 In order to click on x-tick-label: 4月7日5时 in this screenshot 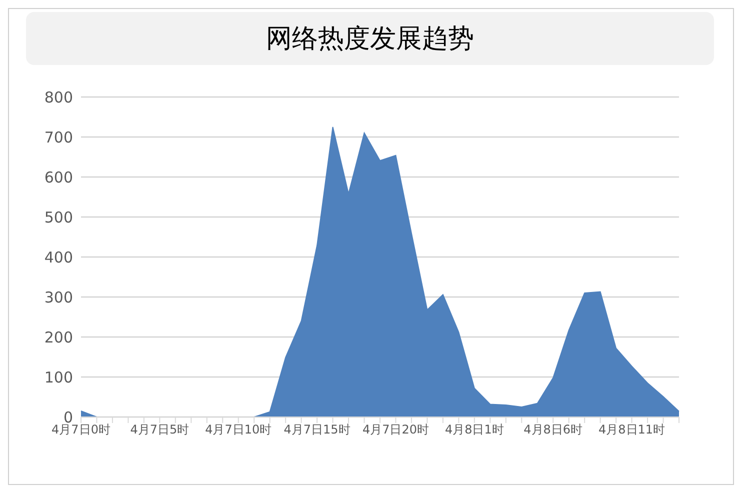, I will do `click(160, 429)`.